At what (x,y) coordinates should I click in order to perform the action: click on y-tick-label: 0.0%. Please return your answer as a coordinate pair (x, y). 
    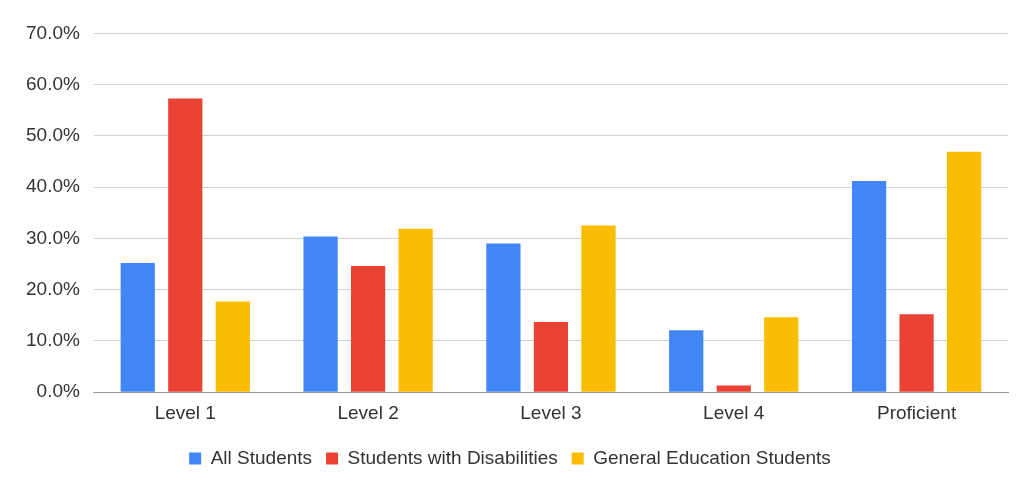
    Looking at the image, I should click on (58, 391).